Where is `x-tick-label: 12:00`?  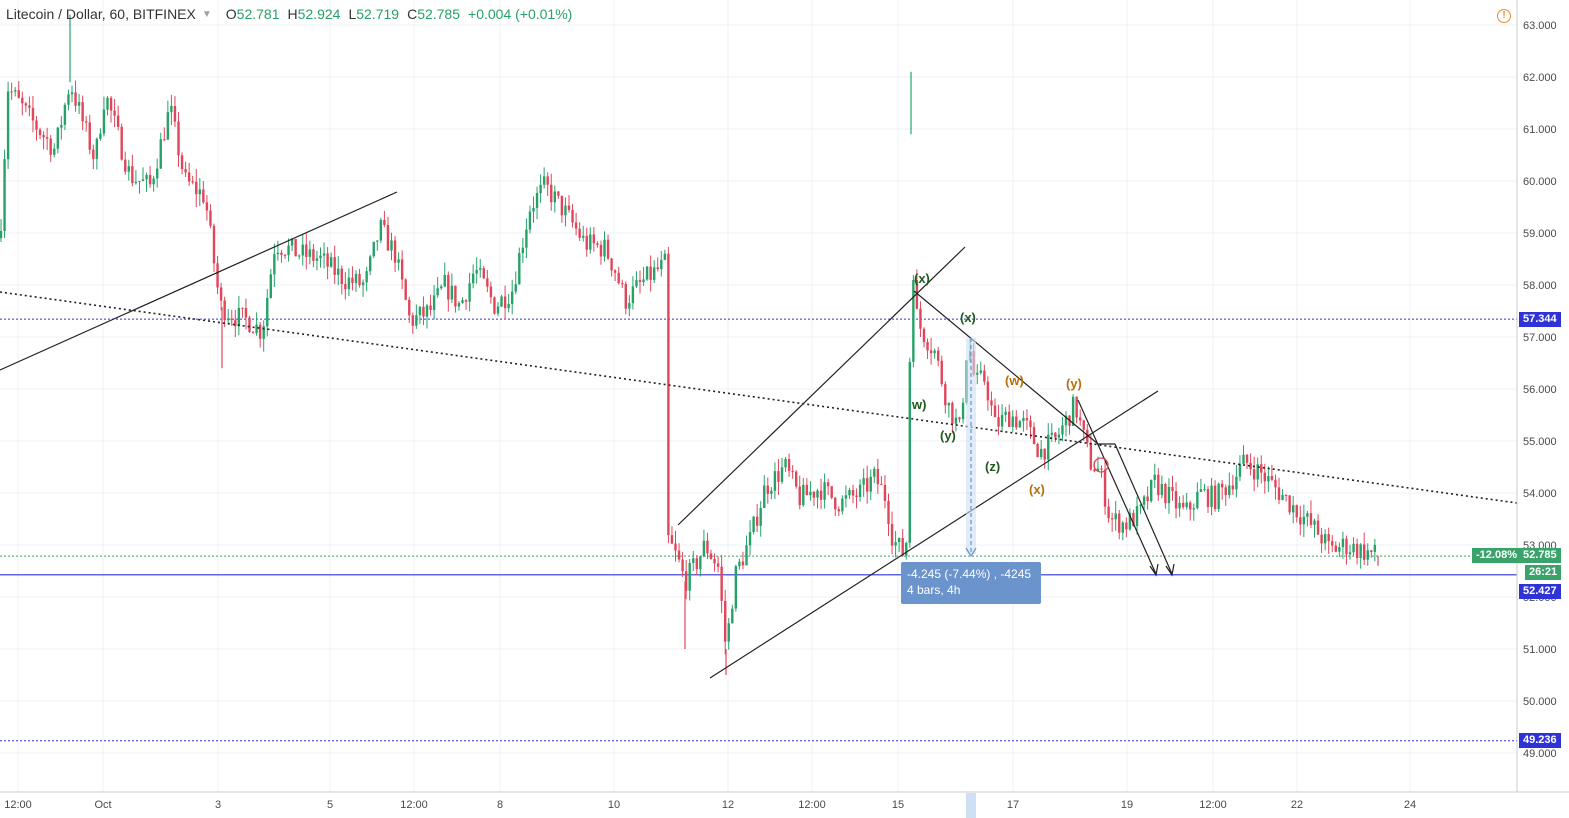 x-tick-label: 12:00 is located at coordinates (1213, 805).